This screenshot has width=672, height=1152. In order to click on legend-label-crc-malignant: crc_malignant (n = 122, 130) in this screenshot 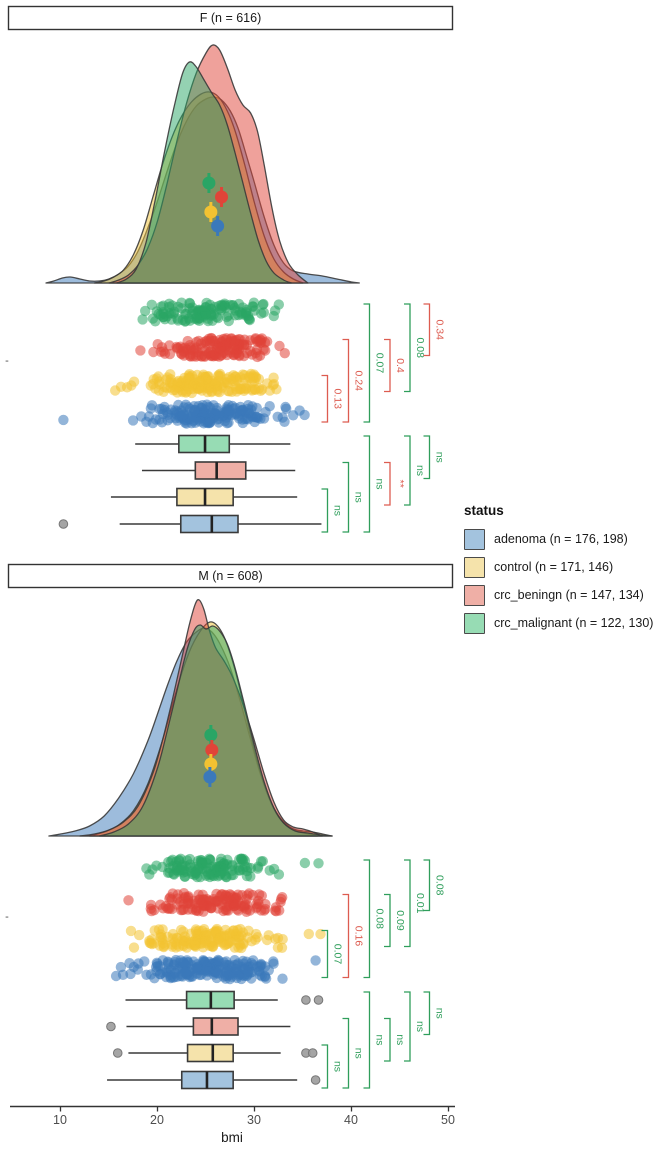, I will do `click(574, 623)`.